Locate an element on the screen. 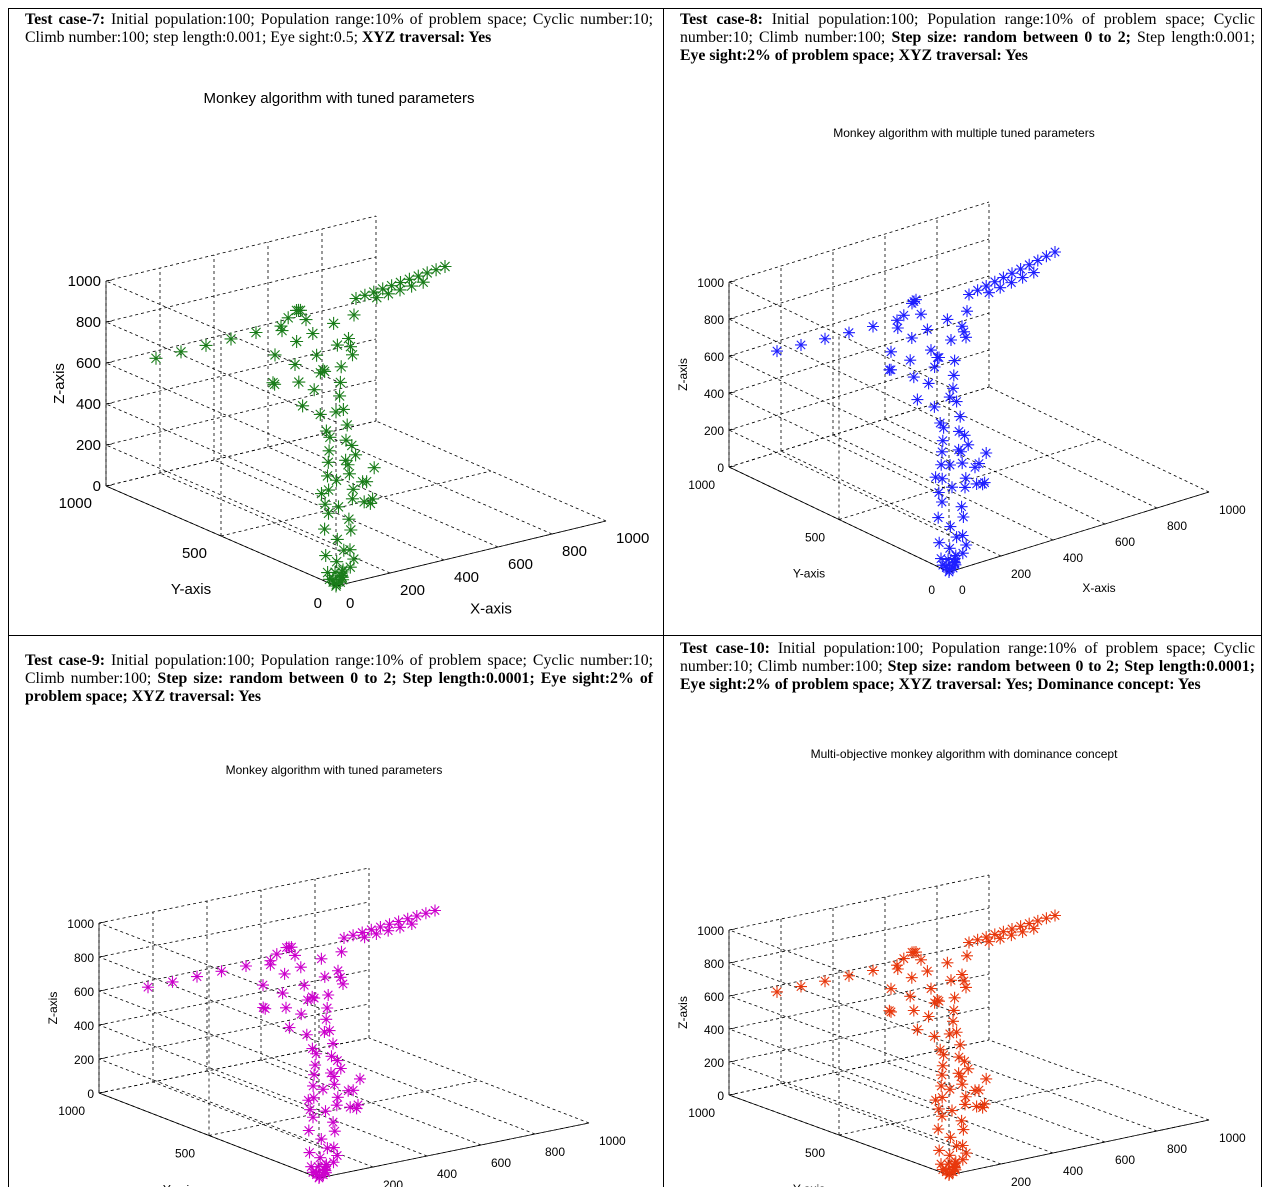  x-tick-label: 800 is located at coordinates (1177, 526).